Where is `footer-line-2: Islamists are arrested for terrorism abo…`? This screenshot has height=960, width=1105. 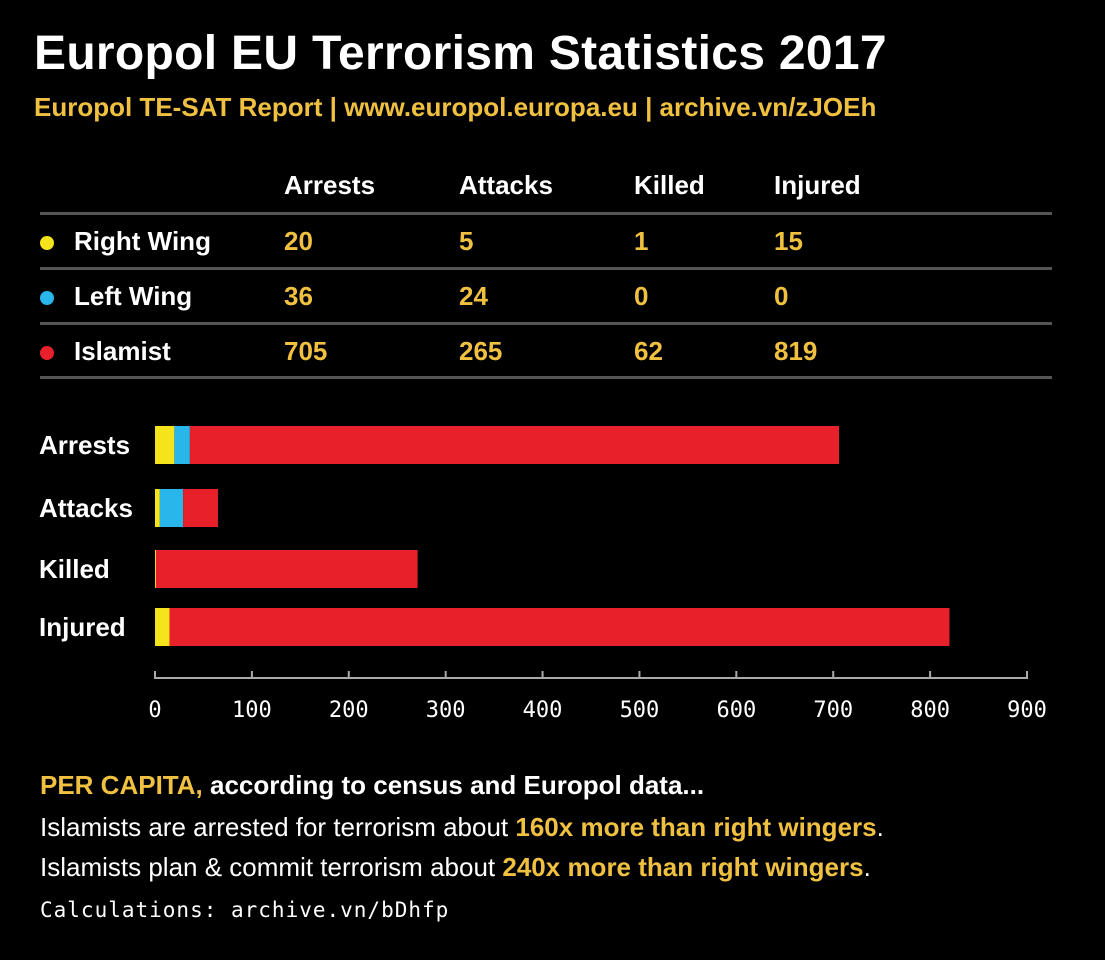
footer-line-2: Islamists are arrested for terrorism abo… is located at coordinates (462, 827).